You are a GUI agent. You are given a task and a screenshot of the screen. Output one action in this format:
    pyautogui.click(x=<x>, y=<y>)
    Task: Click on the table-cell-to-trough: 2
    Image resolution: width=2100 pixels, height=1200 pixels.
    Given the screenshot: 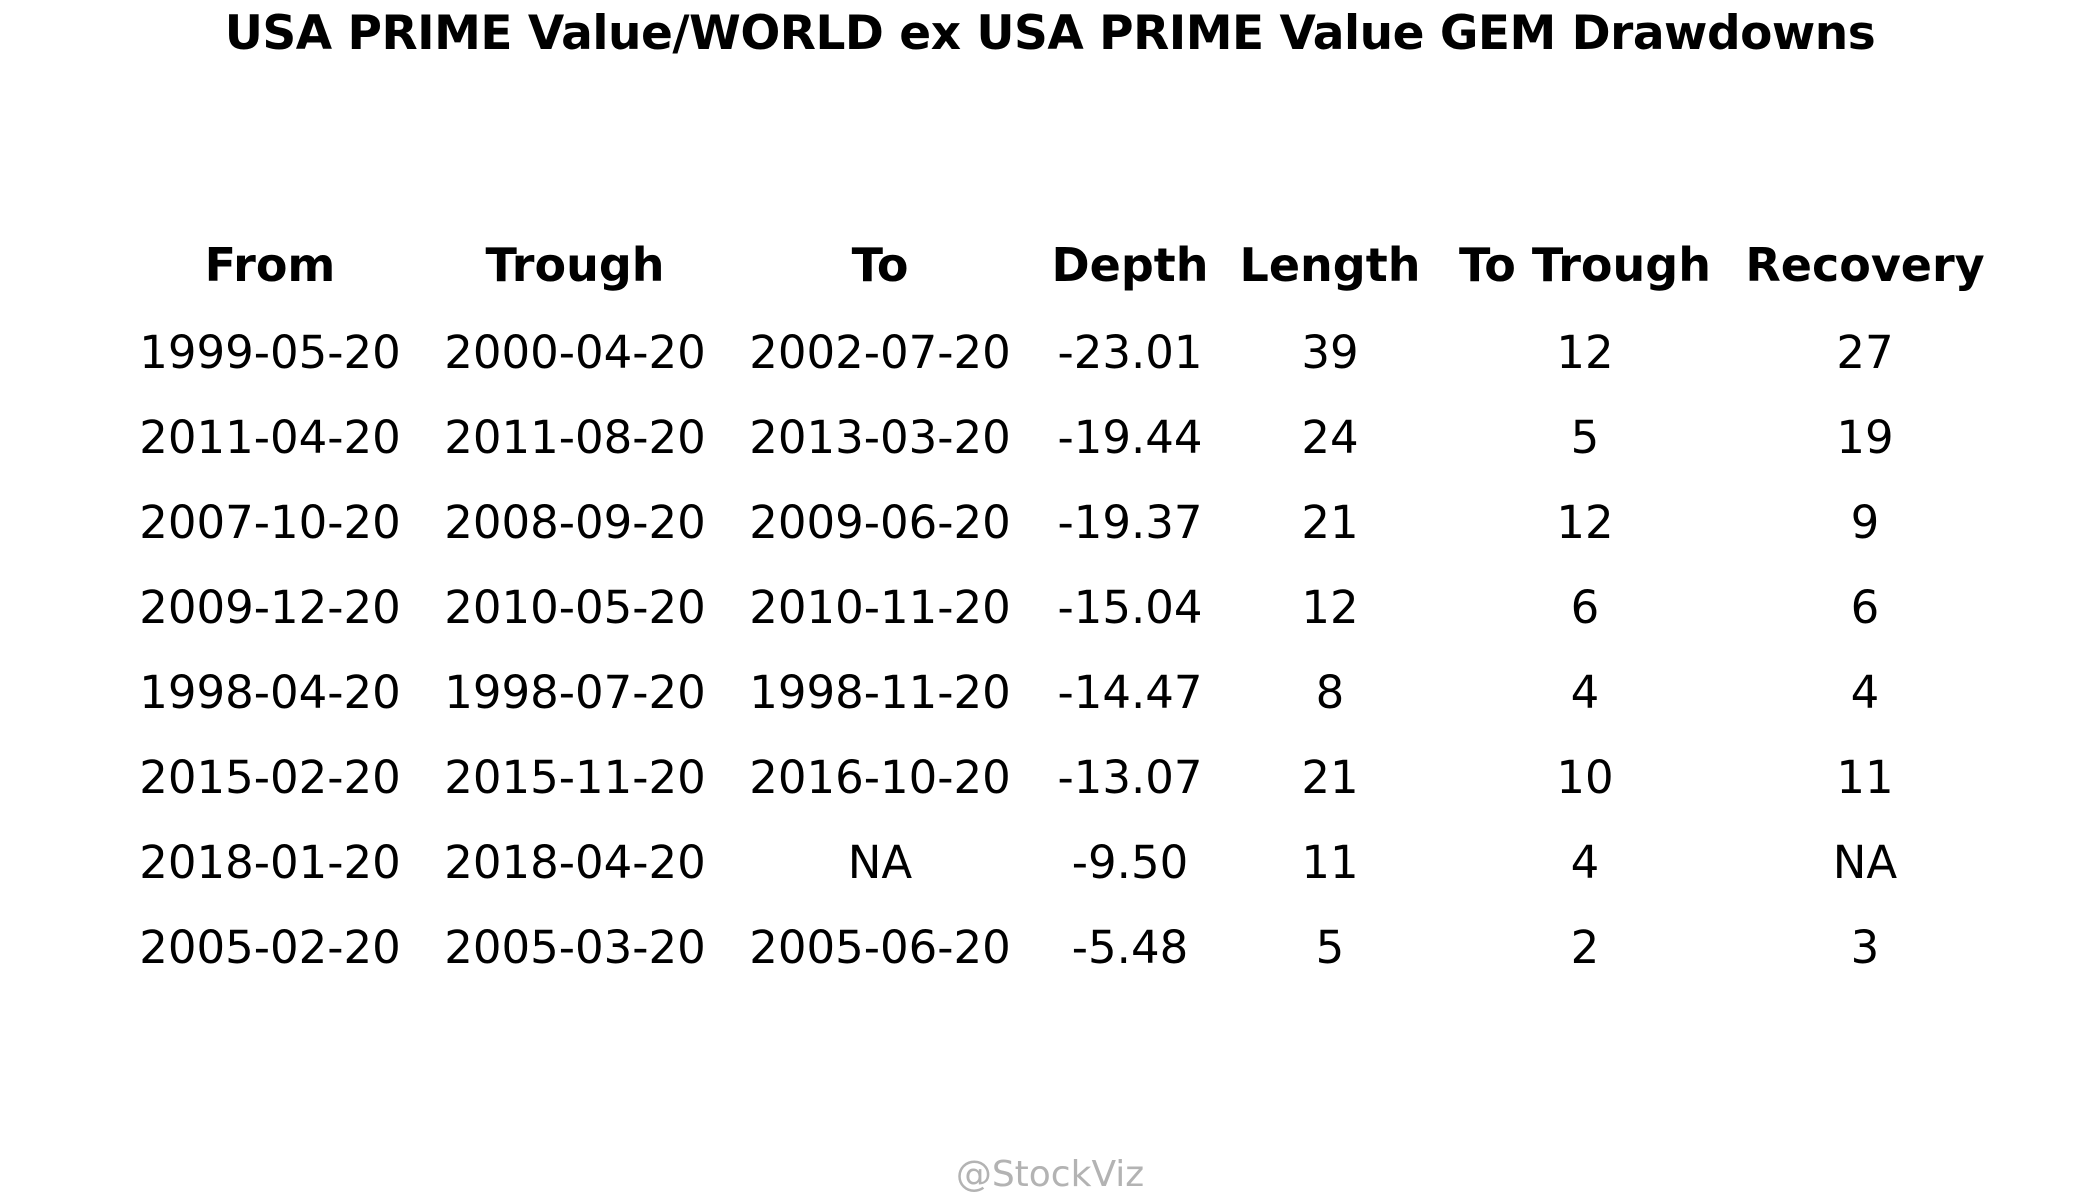 What is the action you would take?
    pyautogui.click(x=1585, y=947)
    